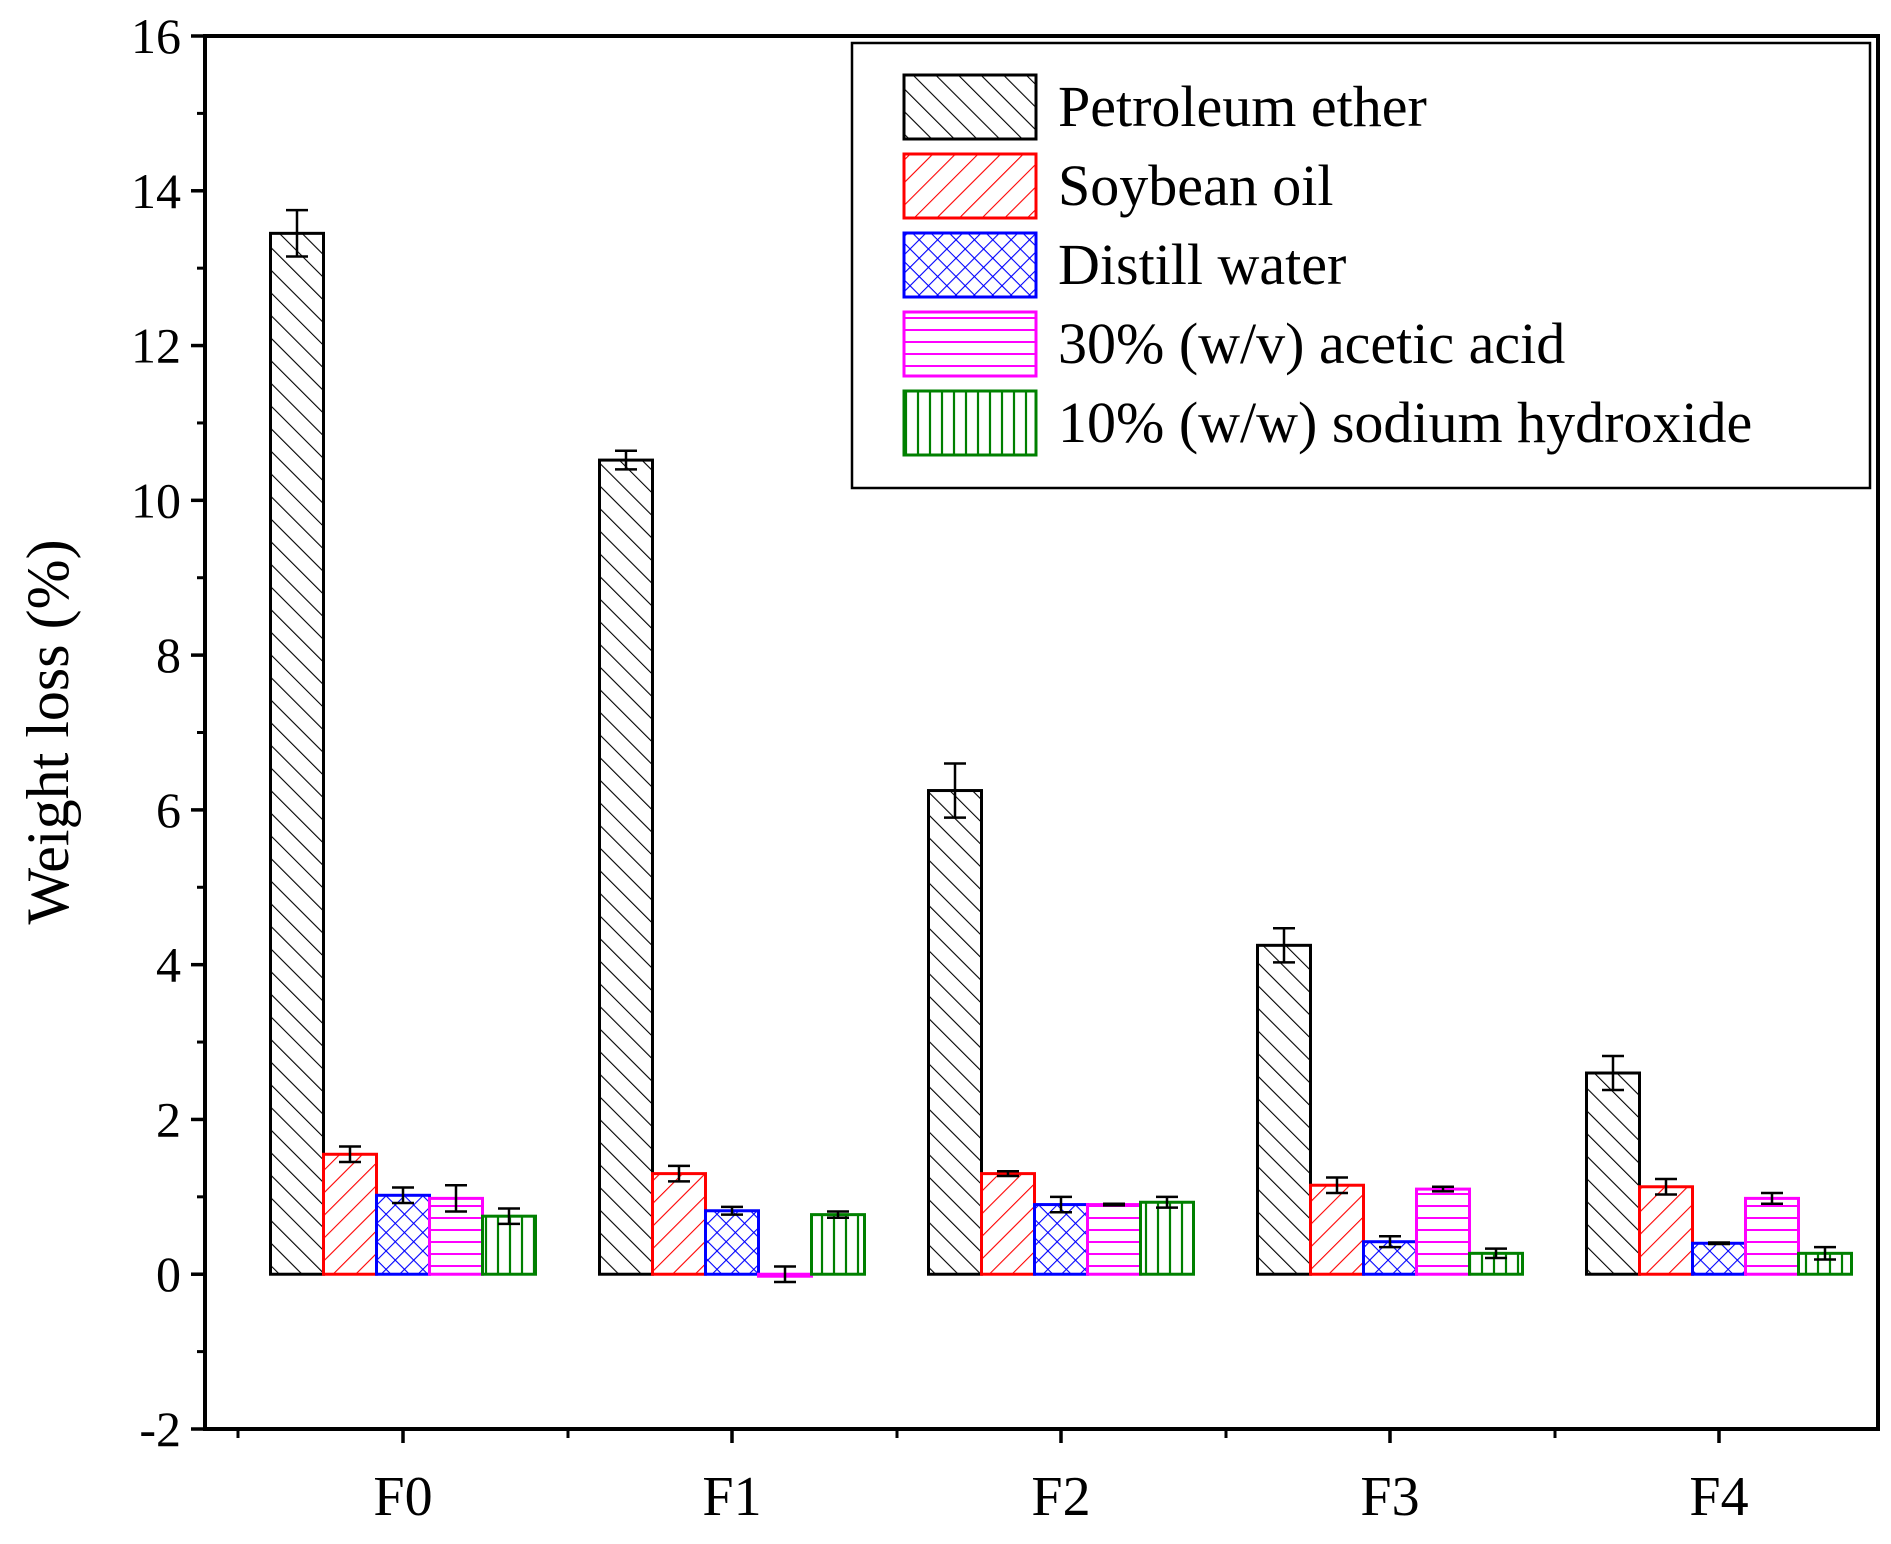 The width and height of the screenshot is (1891, 1544). Describe the element at coordinates (168, 965) in the screenshot. I see `y-tick-label: 4` at that location.